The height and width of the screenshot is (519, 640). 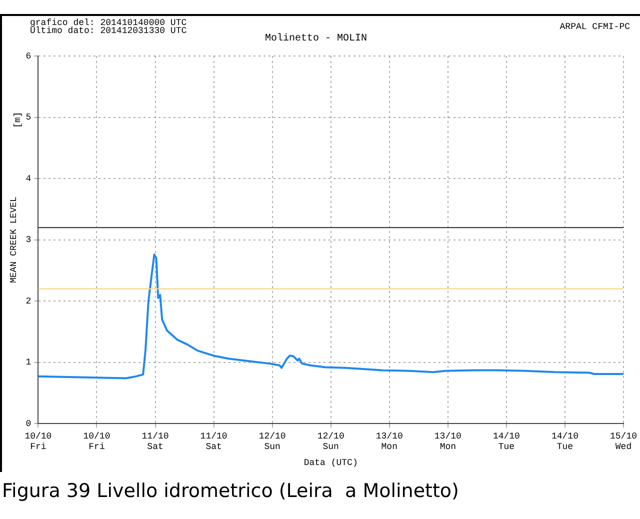 I want to click on text: ARPAL CFMI-PC, so click(x=595, y=27).